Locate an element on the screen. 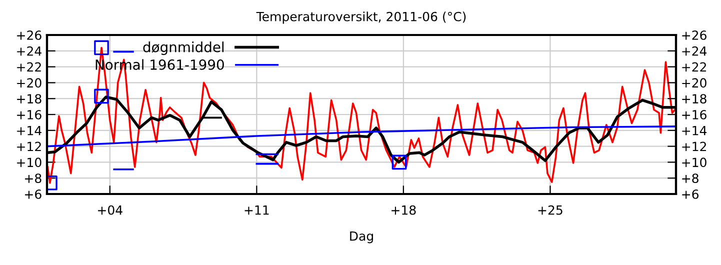 The height and width of the screenshot is (265, 721). y-tick-label: +12 is located at coordinates (29, 147).